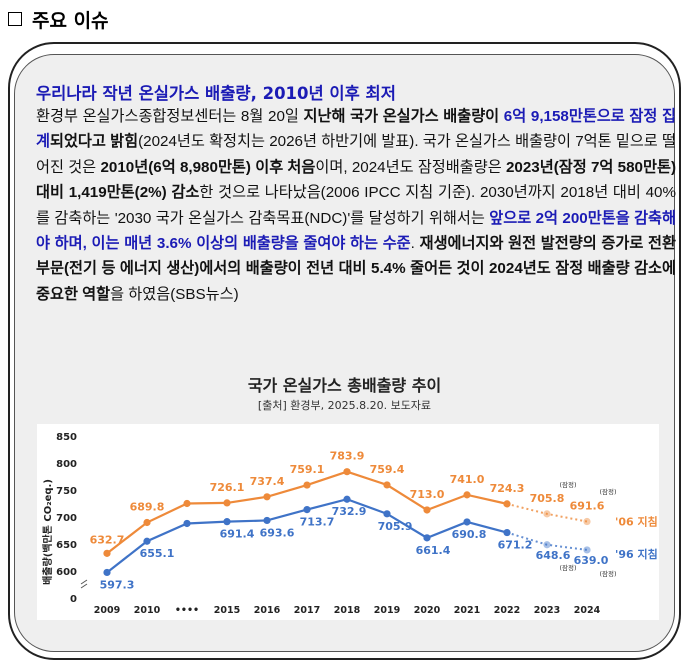 This screenshot has width=689, height=665. Describe the element at coordinates (66, 491) in the screenshot. I see `y-tick-label: 750` at that location.